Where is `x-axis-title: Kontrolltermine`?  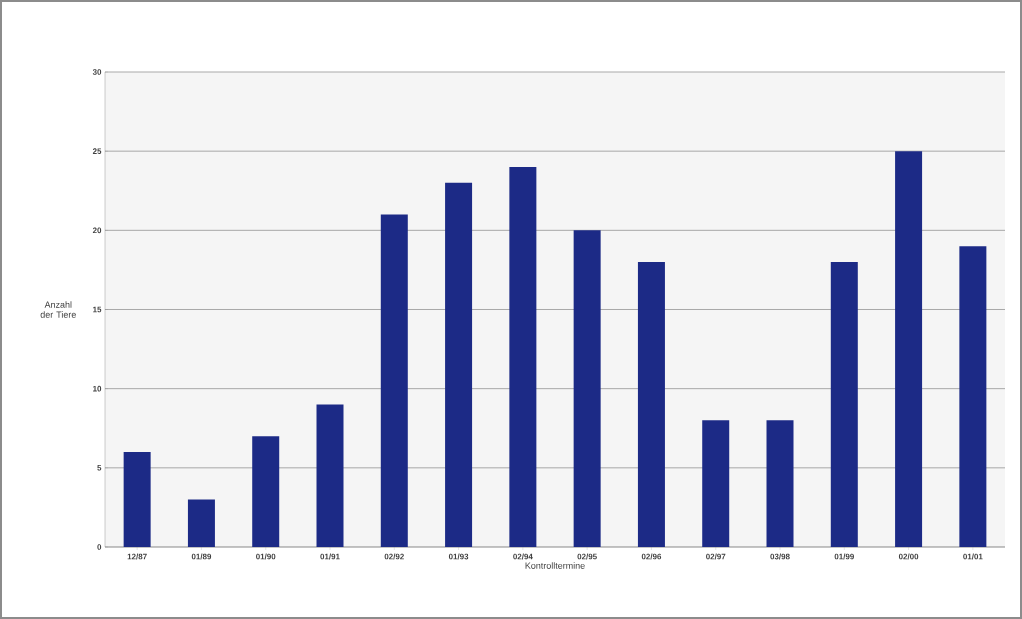 x-axis-title: Kontrolltermine is located at coordinates (555, 565).